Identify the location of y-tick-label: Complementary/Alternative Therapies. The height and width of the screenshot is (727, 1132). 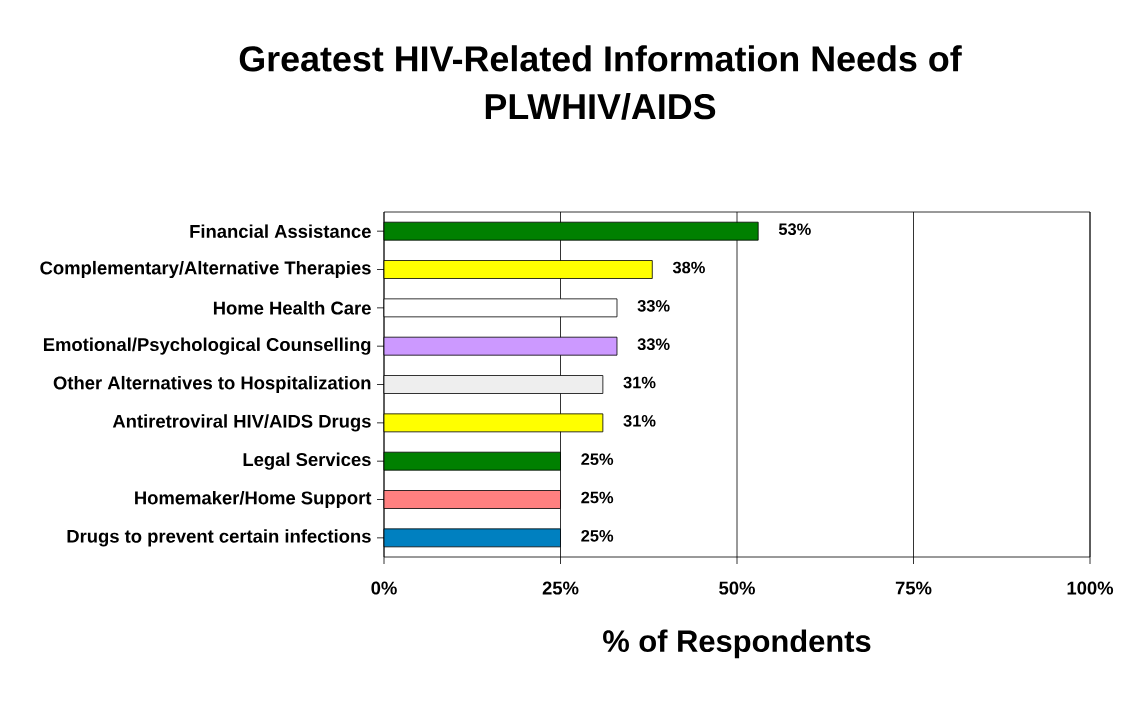
(205, 269).